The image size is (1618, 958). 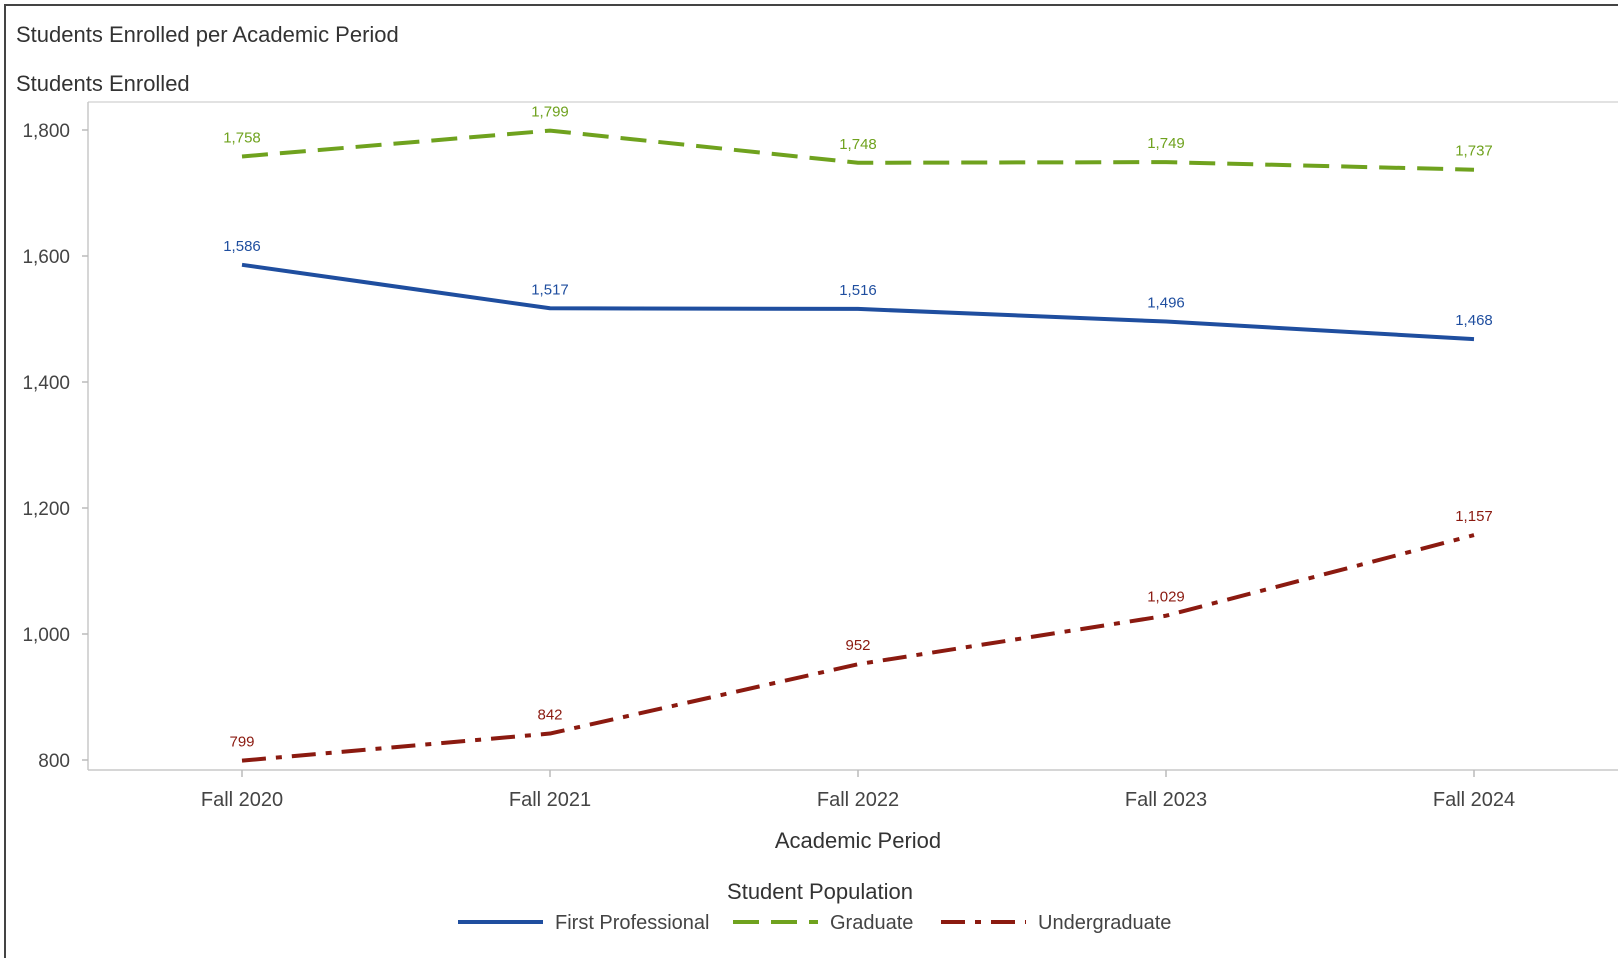 What do you see at coordinates (1166, 303) in the screenshot?
I see `data-label-first-professional: 1,496` at bounding box center [1166, 303].